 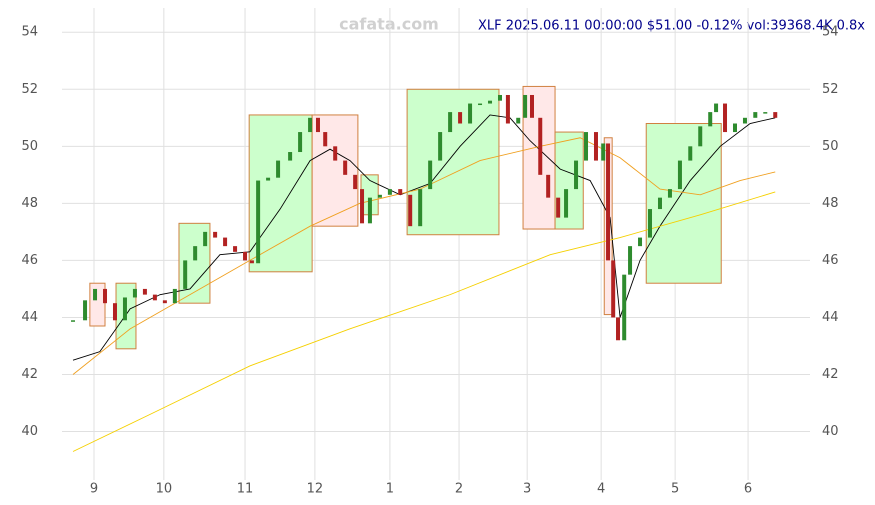 I want to click on y-tick-label-right: 54, so click(x=830, y=32).